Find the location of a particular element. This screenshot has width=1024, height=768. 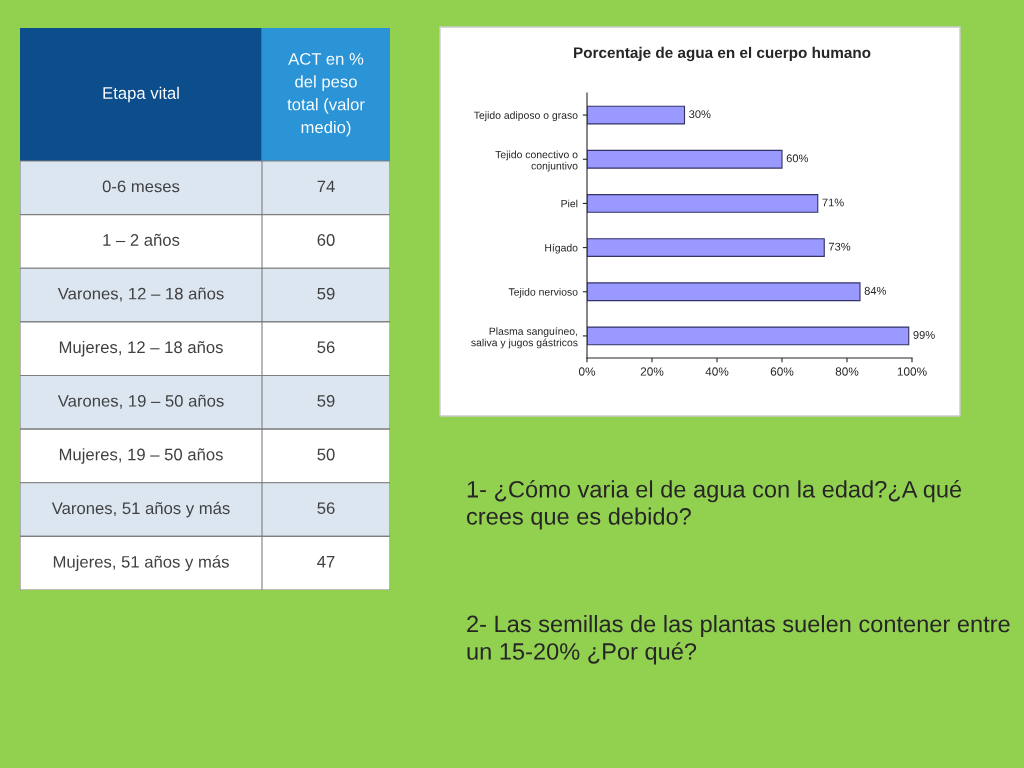

y-tick-label: Piel is located at coordinates (569, 203).